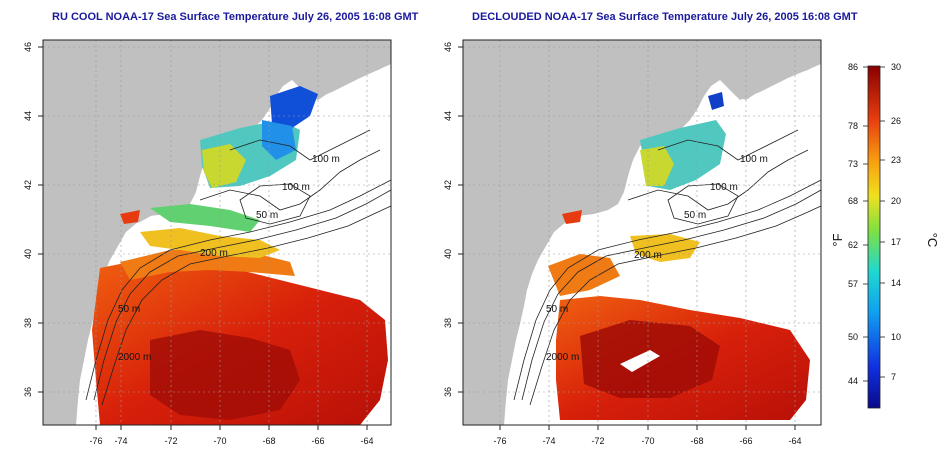 This screenshot has height=475, width=950. Describe the element at coordinates (665, 248) in the screenshot. I see `right-sst-yellow-band` at that location.